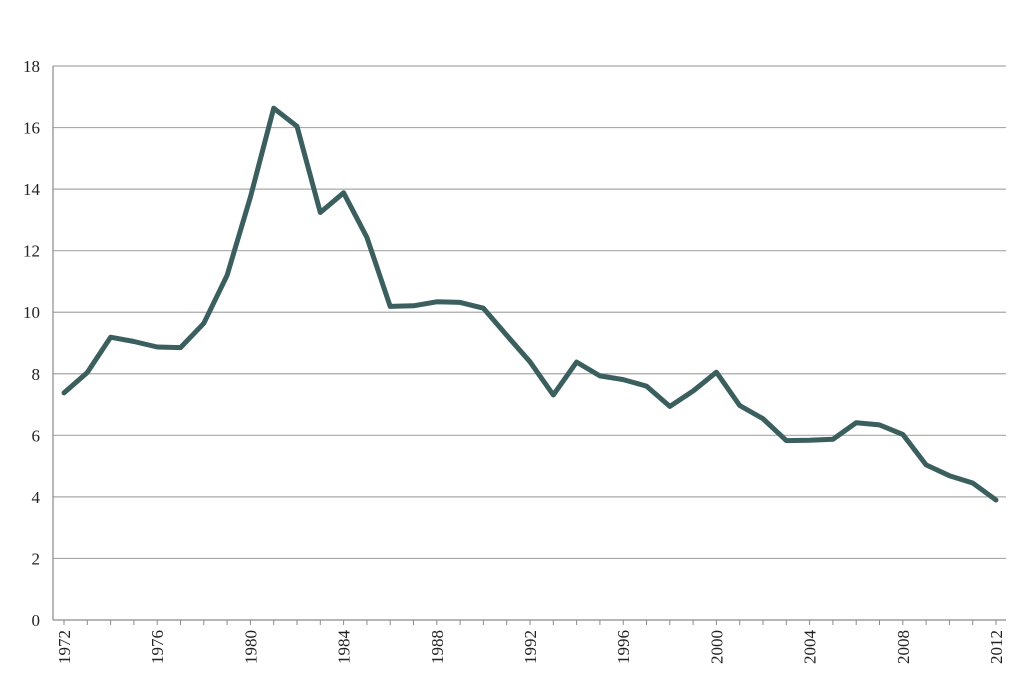  Describe the element at coordinates (157, 647) in the screenshot. I see `x-tick-label-1976: 1976` at that location.